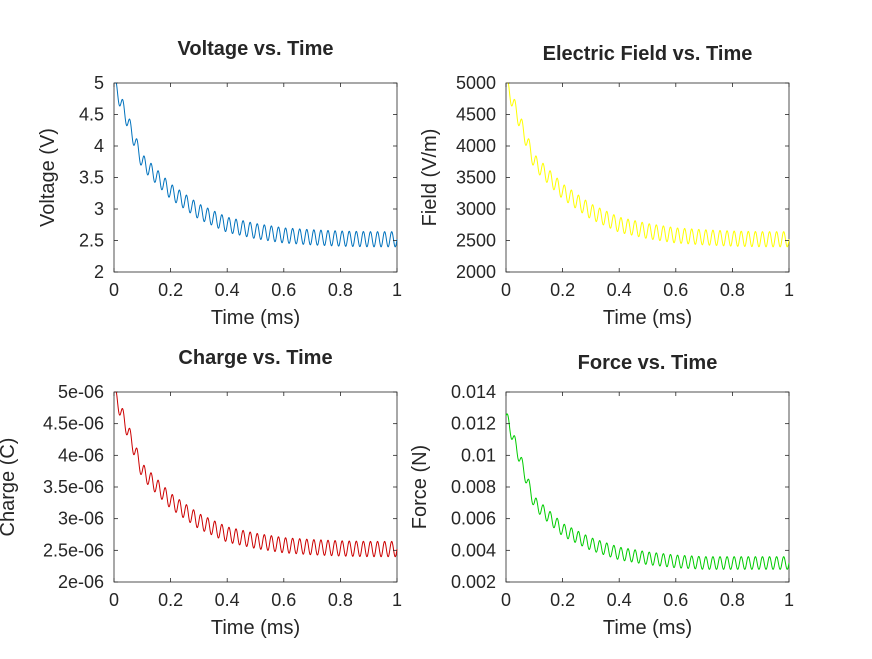  Describe the element at coordinates (789, 600) in the screenshot. I see `force-x-tick-label: 1` at that location.